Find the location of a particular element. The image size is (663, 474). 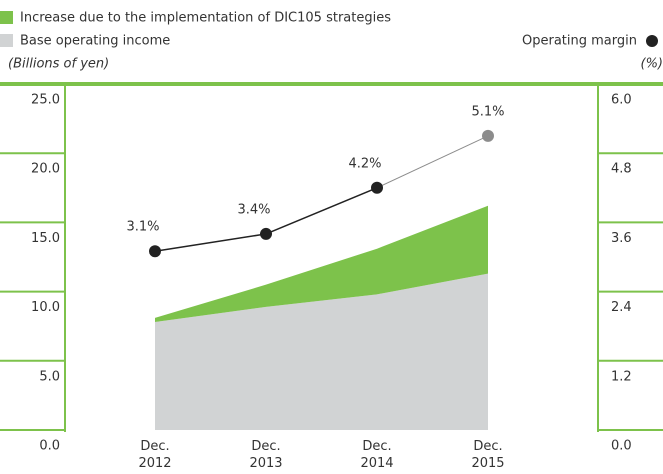

y-tick-label: 10.0 is located at coordinates (45, 307).